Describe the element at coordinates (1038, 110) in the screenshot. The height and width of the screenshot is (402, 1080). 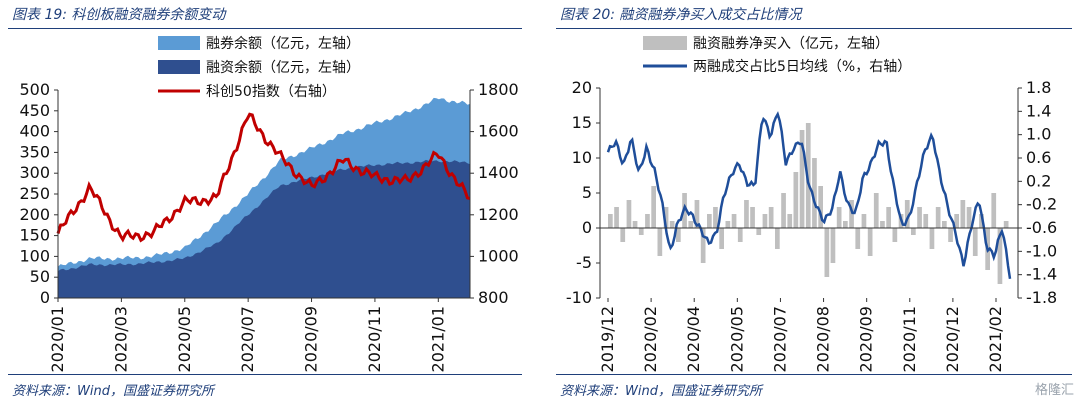
I see `right-y-tick-label: 1.4` at that location.